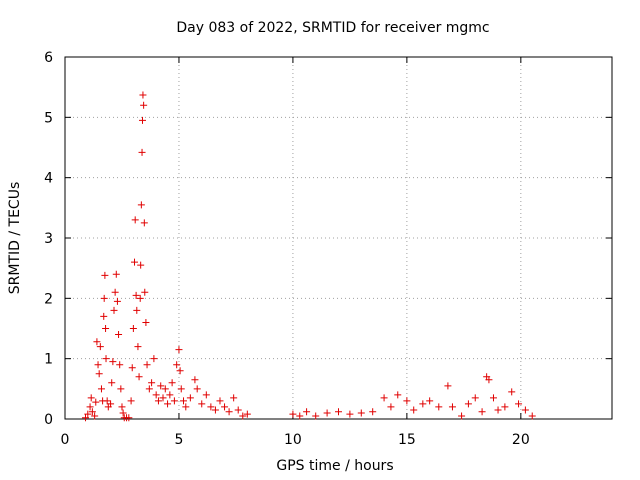  What do you see at coordinates (178, 440) in the screenshot?
I see `x-tick-label: 5` at bounding box center [178, 440].